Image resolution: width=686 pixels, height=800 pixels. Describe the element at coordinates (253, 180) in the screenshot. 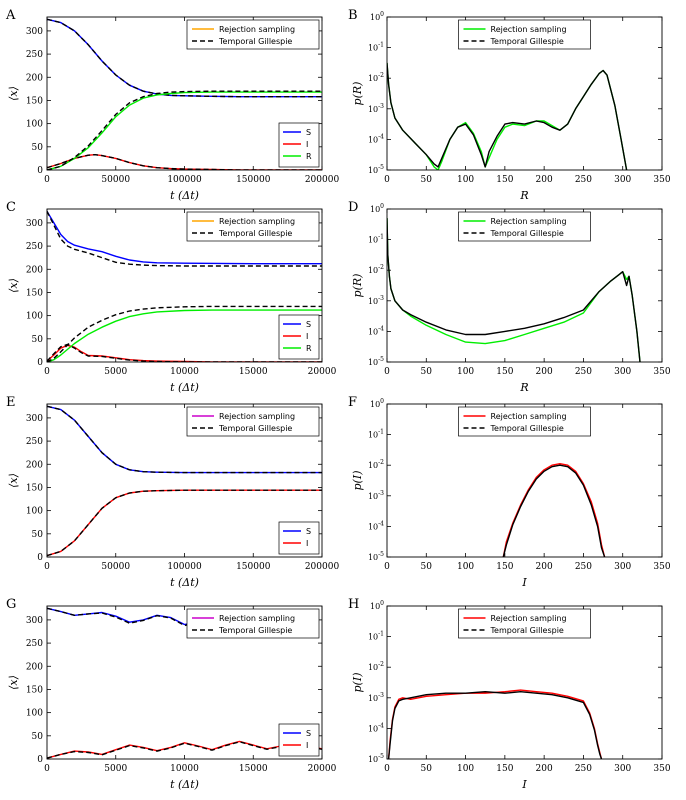

I see `x-tick-label: 150000` at that location.